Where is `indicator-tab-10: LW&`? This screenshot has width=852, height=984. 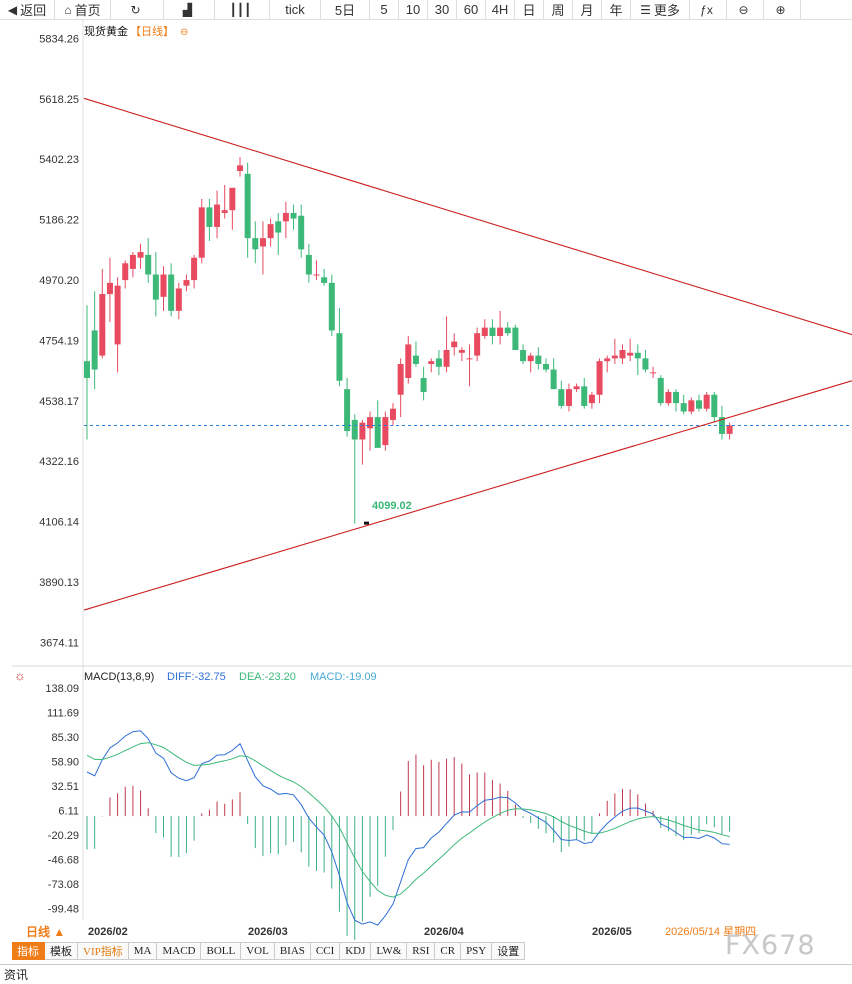
indicator-tab-10: LW& is located at coordinates (389, 951).